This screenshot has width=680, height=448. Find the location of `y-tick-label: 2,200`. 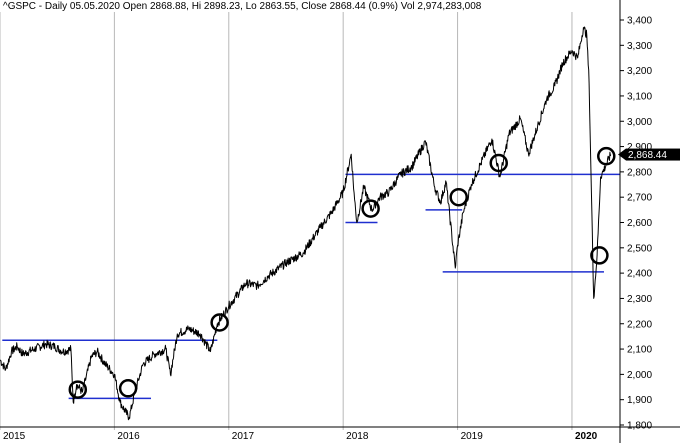

y-tick-label: 2,200 is located at coordinates (639, 324).